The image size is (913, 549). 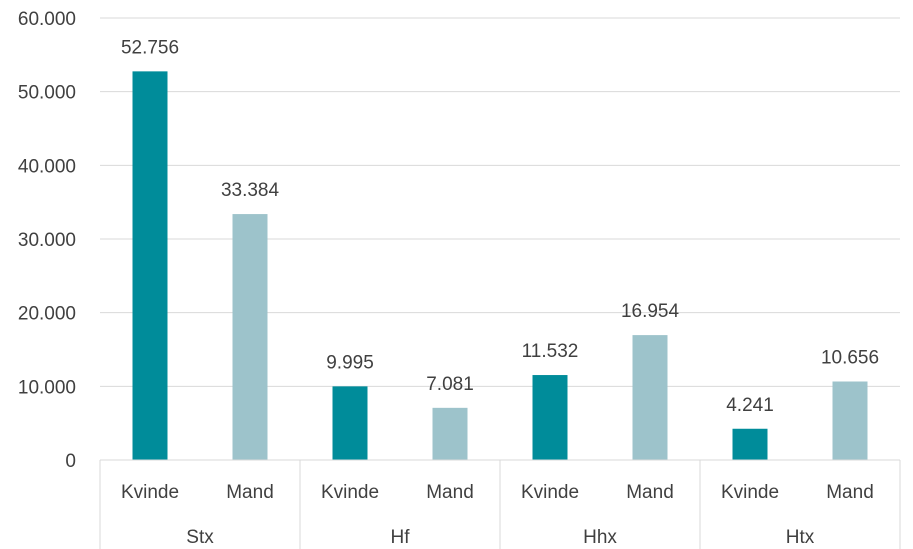 What do you see at coordinates (600, 537) in the screenshot?
I see `x-group-label: Hhx` at bounding box center [600, 537].